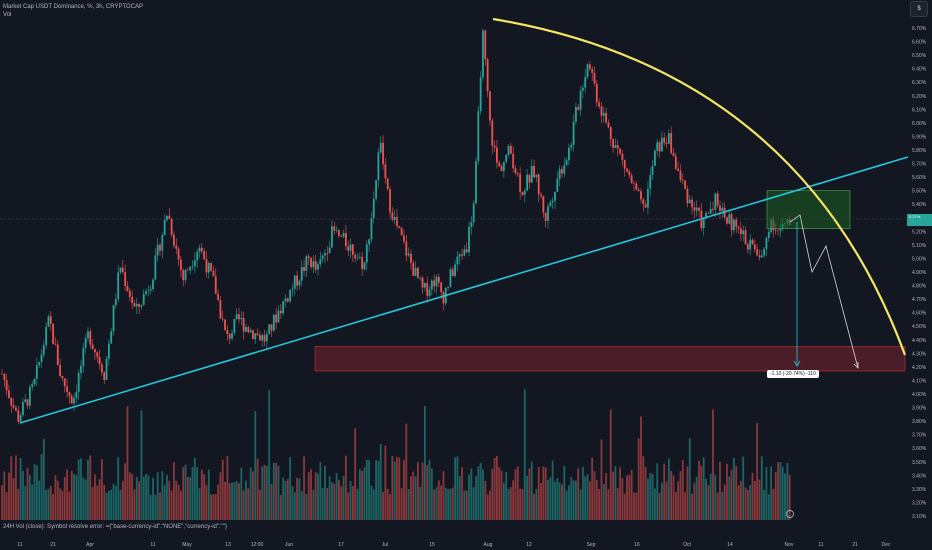 This screenshot has width=932, height=550. I want to click on currency-button: $, so click(919, 9).